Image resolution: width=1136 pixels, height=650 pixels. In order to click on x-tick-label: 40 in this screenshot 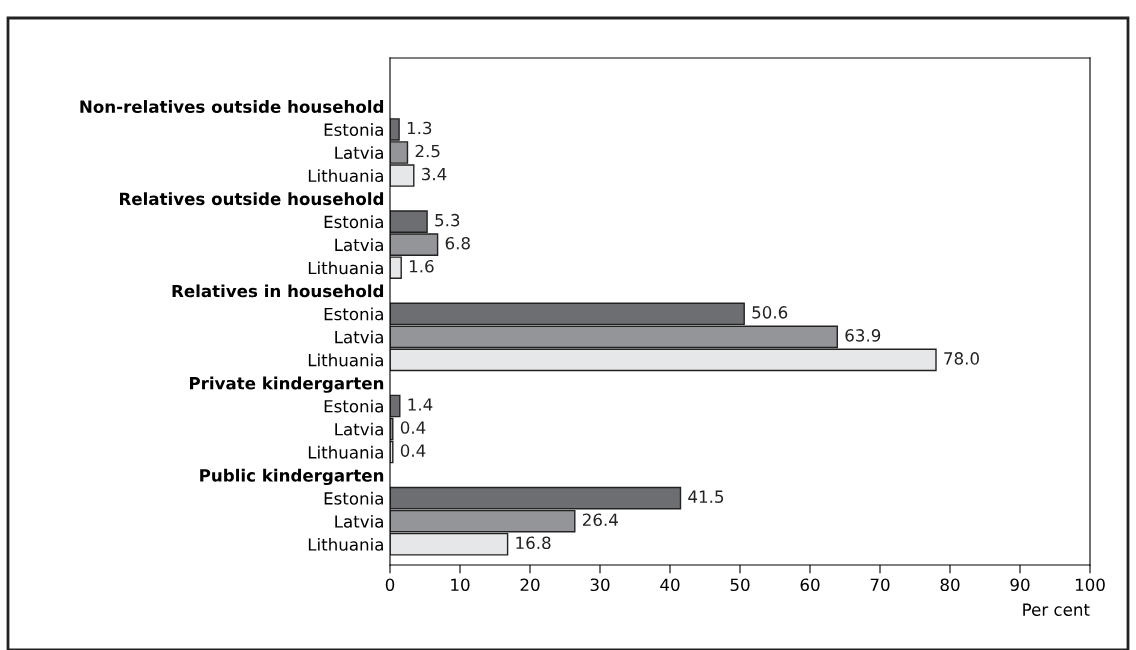, I will do `click(670, 585)`.